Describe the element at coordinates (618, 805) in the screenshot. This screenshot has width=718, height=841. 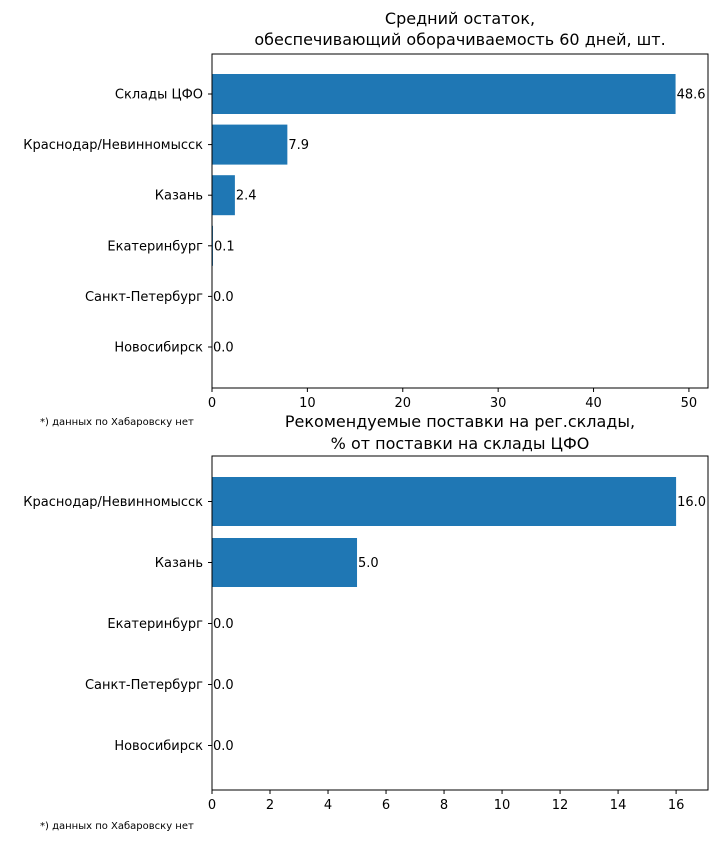
I see `x-tick-label: 14` at that location.